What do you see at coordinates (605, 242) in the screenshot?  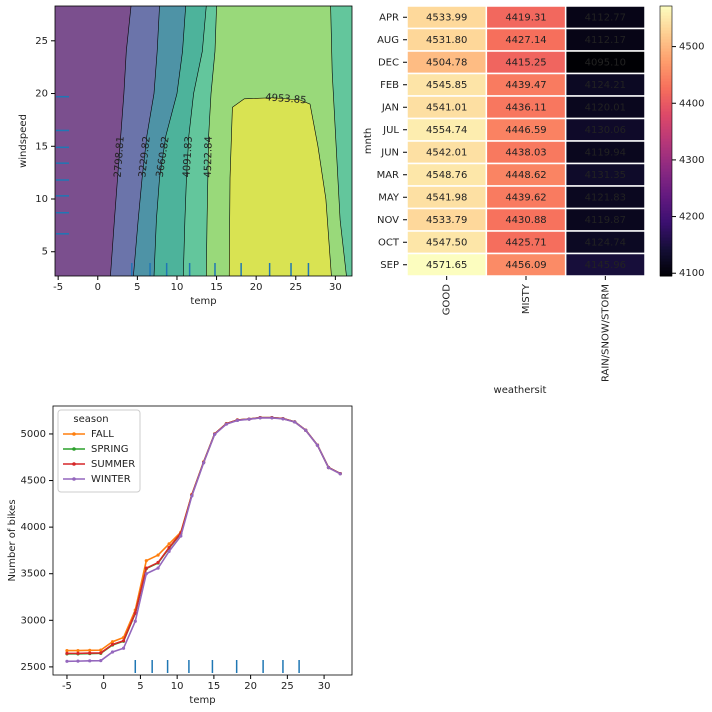 I see `cell-label: 4124.74` at bounding box center [605, 242].